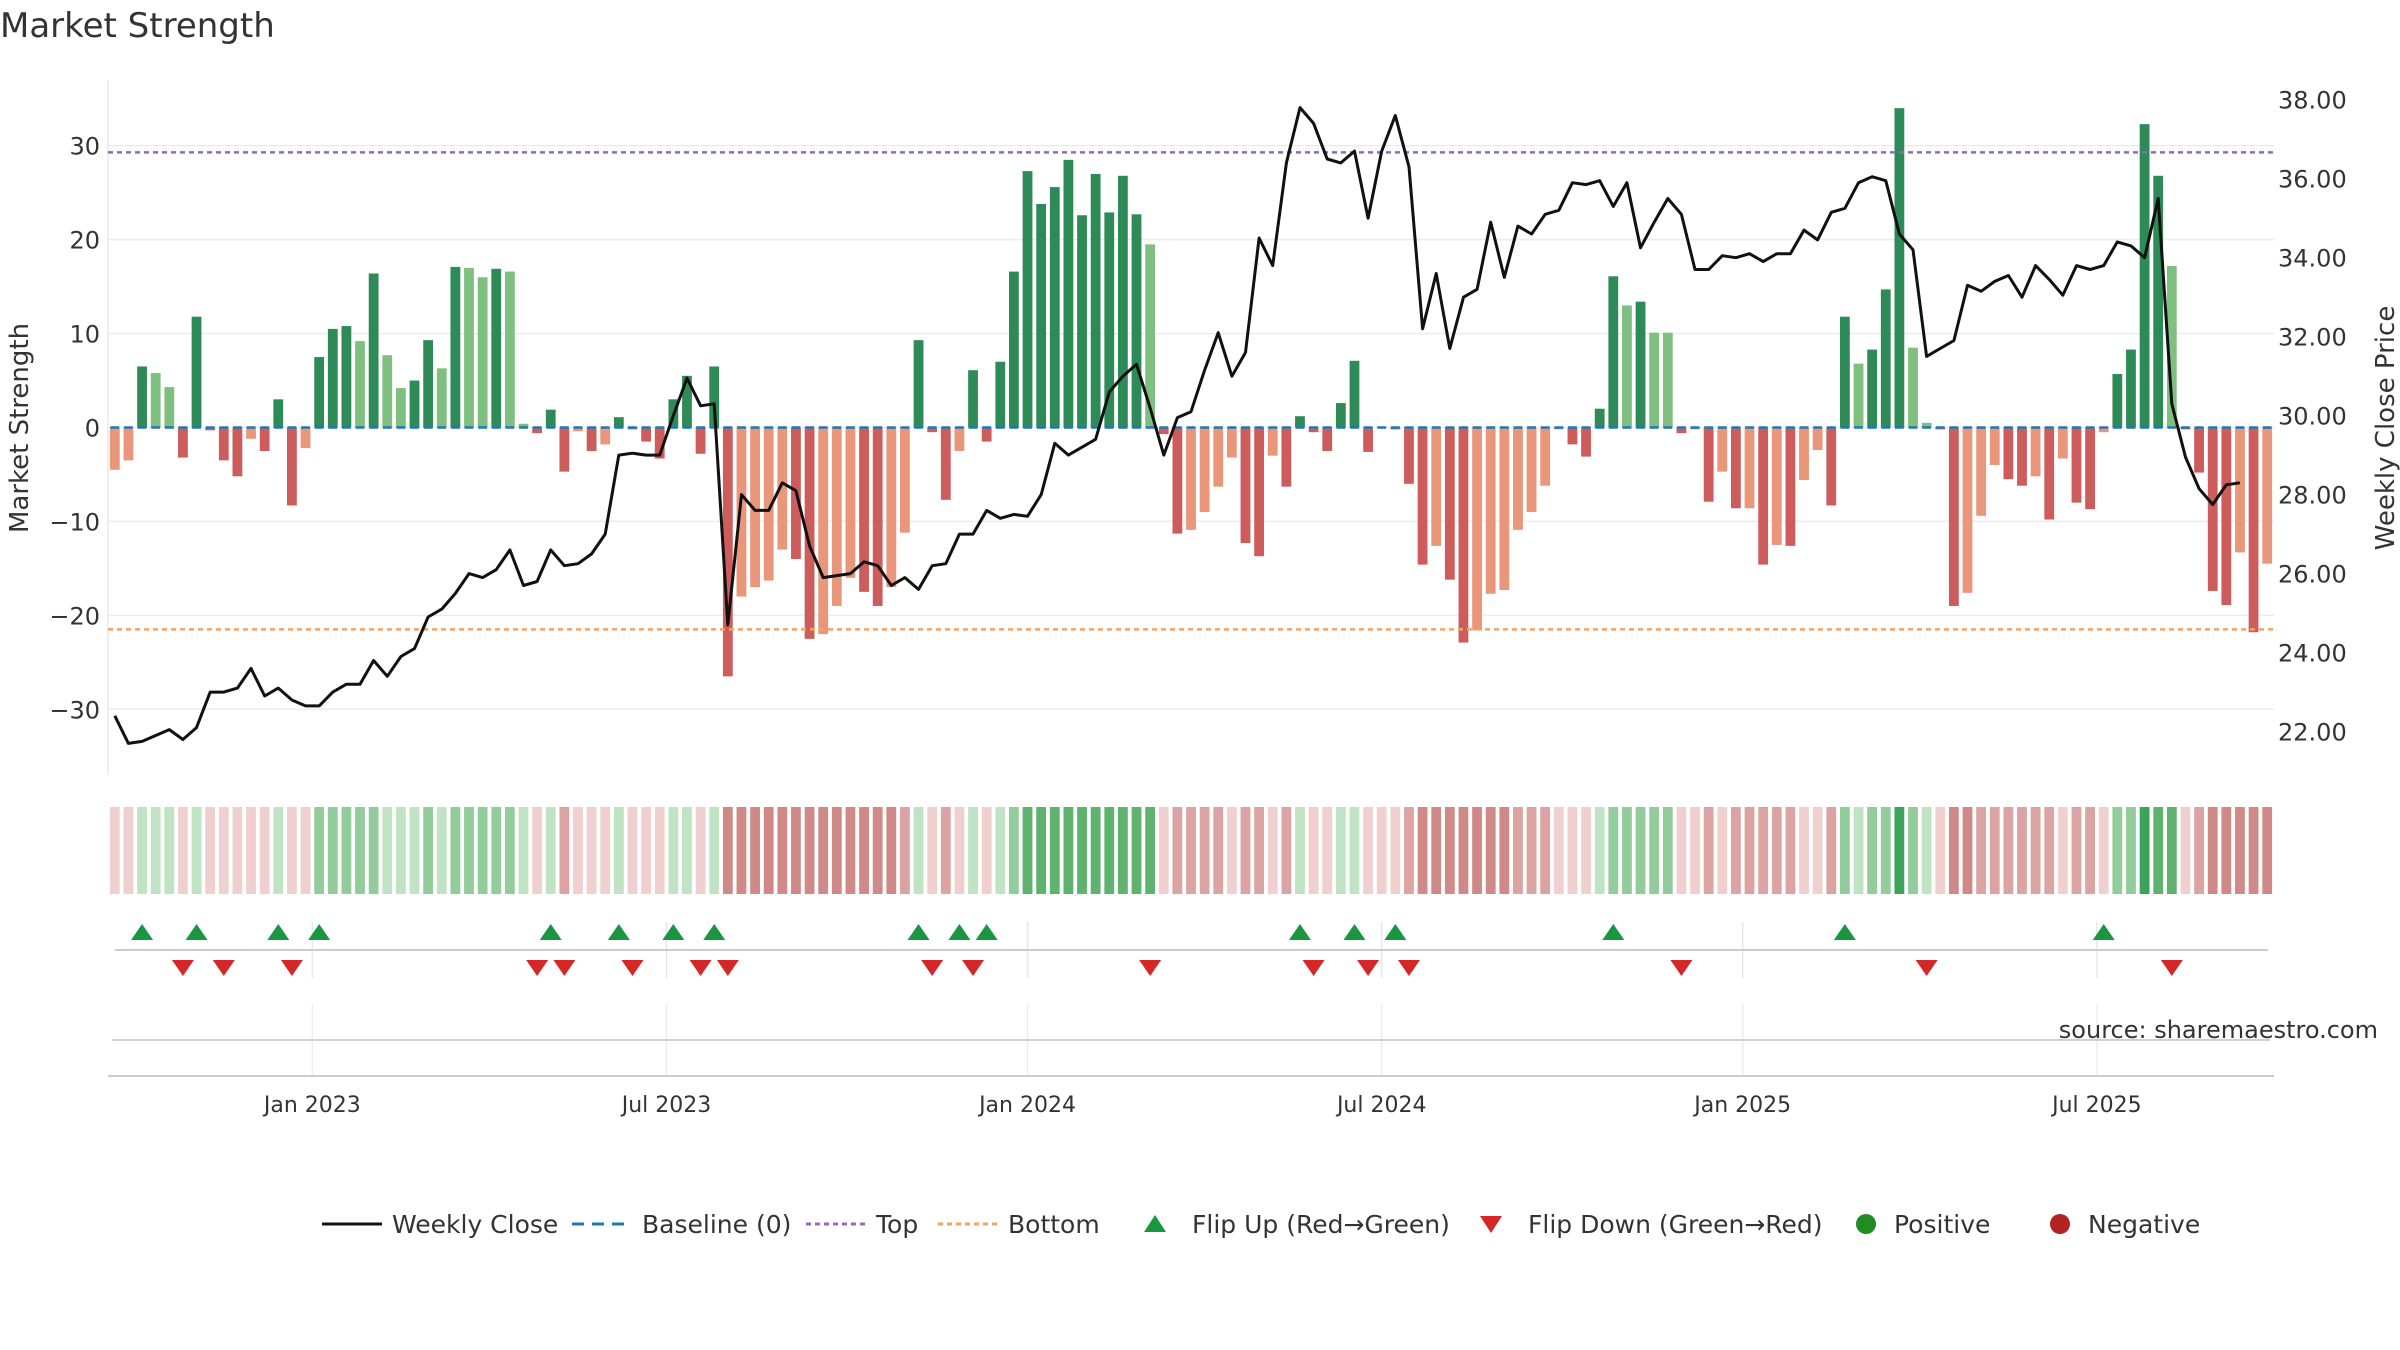 The height and width of the screenshot is (1350, 2400). Describe the element at coordinates (2060, 1224) in the screenshot. I see `legend-negative-swatch` at that location.